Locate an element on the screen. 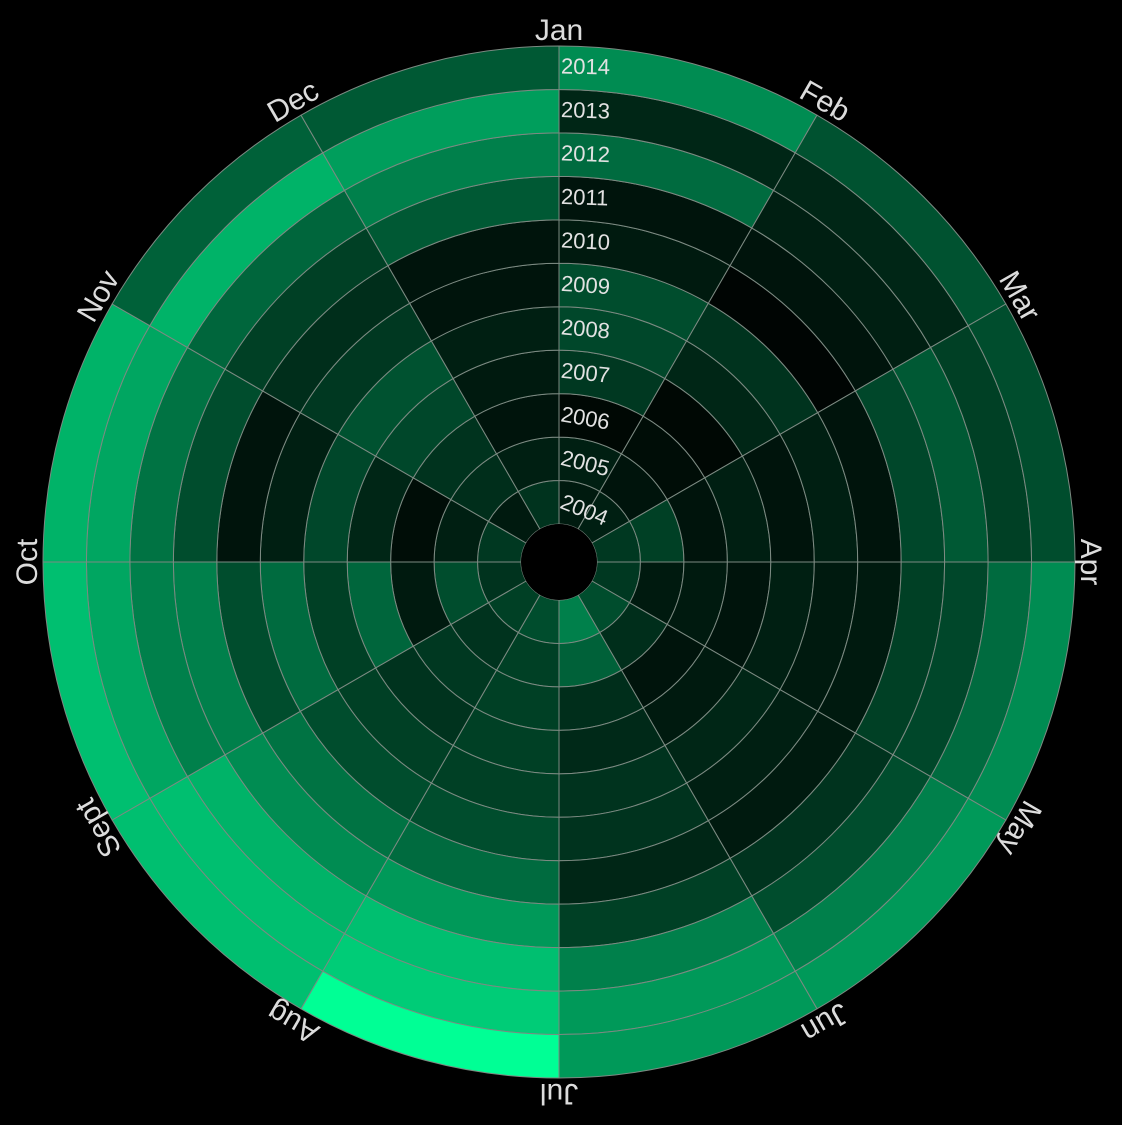  year-label-2008: 2008 is located at coordinates (585, 328).